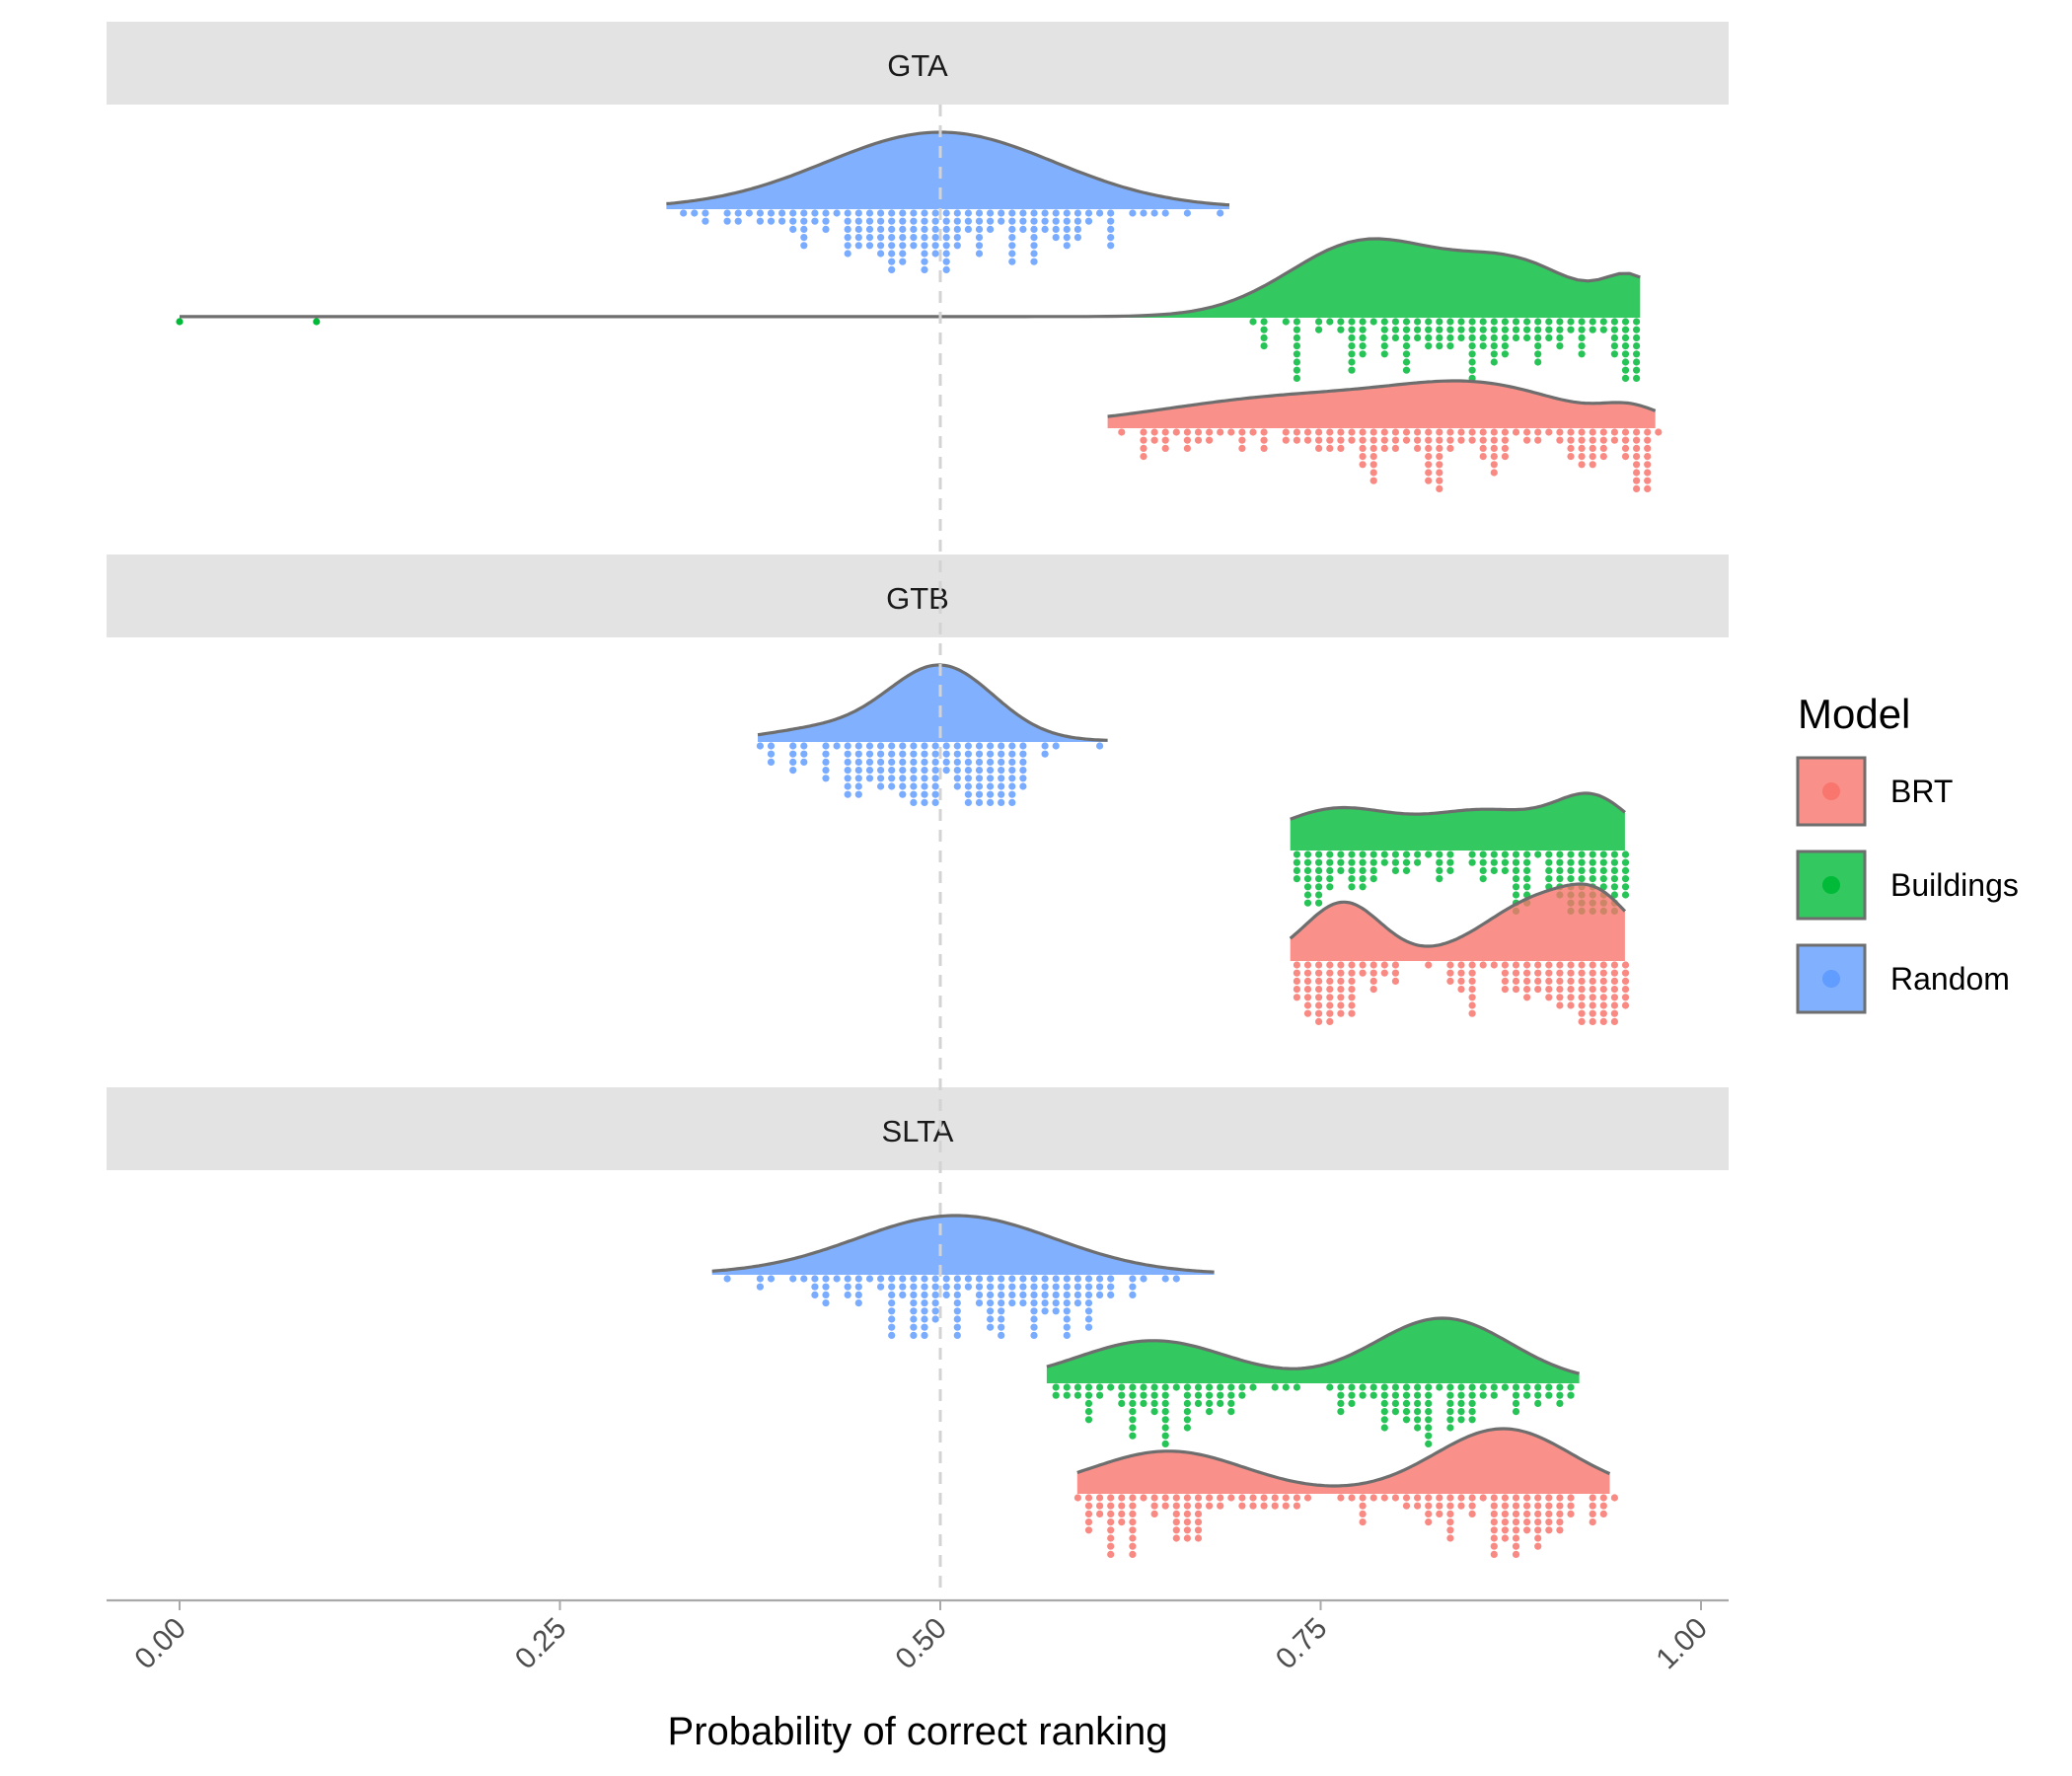  What do you see at coordinates (1460, 954) in the screenshot?
I see `series-brt-gtb` at bounding box center [1460, 954].